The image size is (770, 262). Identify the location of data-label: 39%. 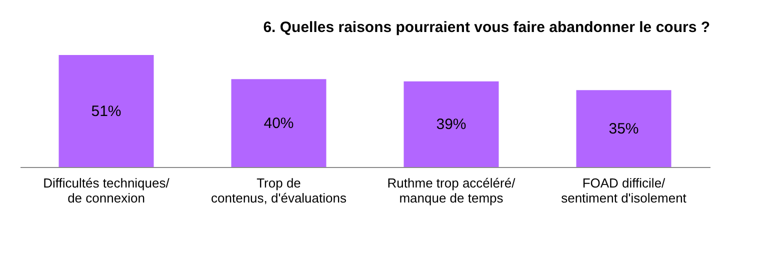
(451, 125).